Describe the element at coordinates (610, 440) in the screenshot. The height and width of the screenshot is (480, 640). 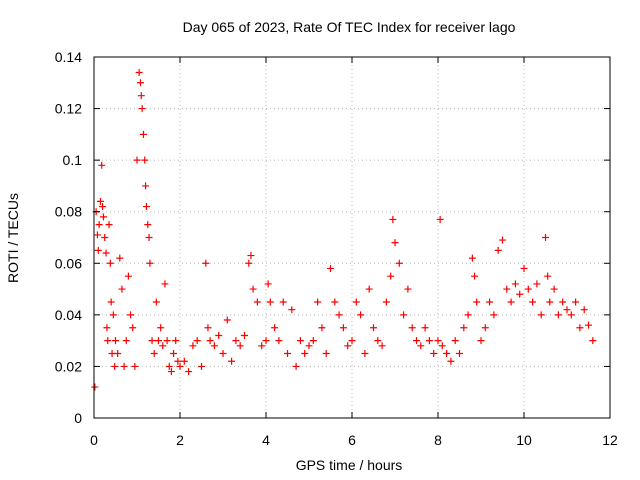
I see `x-tick-label: 12` at that location.